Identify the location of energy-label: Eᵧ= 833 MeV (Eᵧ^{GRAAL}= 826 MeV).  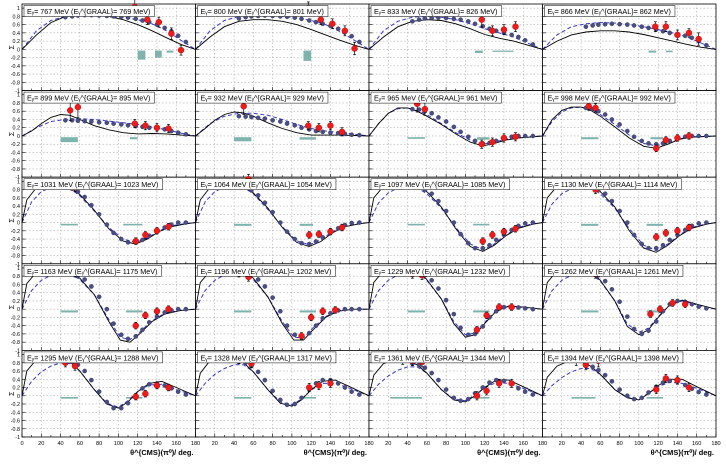
(436, 11).